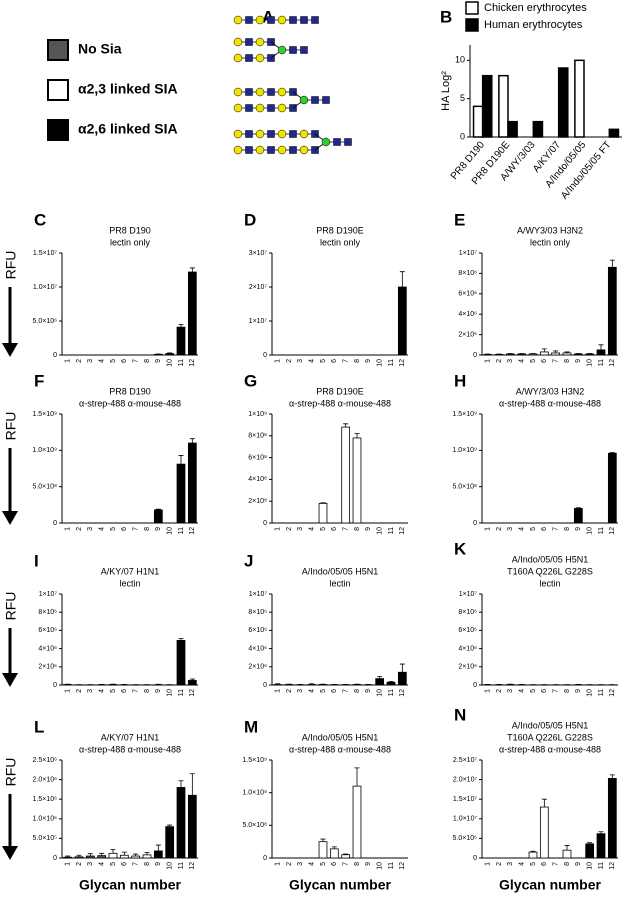 The image size is (628, 900). What do you see at coordinates (36, 560) in the screenshot?
I see `panel-letter: I` at bounding box center [36, 560].